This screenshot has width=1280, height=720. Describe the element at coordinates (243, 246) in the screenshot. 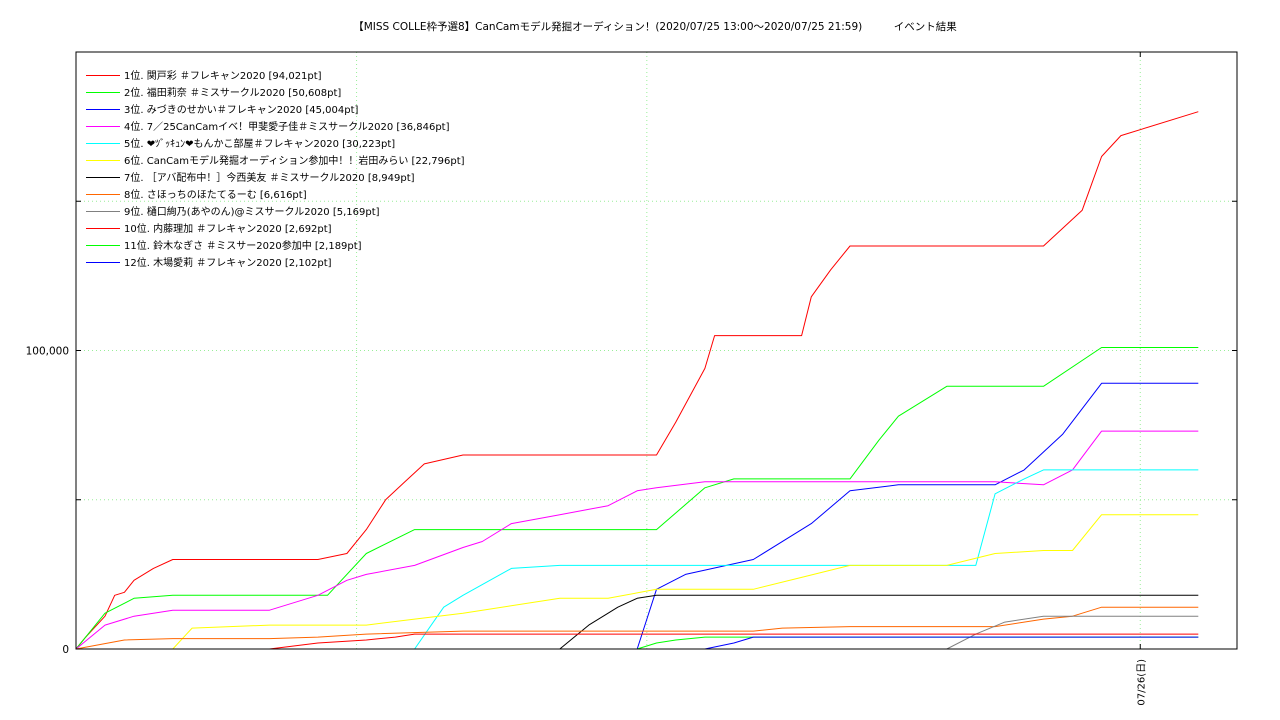

I see `legend-label: 11位. 鈴木なぎさ ＃ミスサー2020参加中 [2,189pt]` at that location.